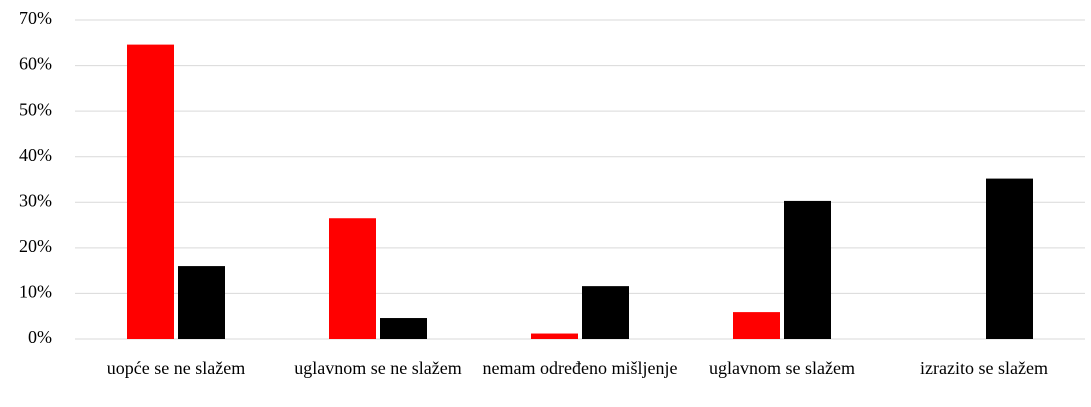 The image size is (1091, 407). I want to click on y-tick-label: 50%, so click(35, 109).